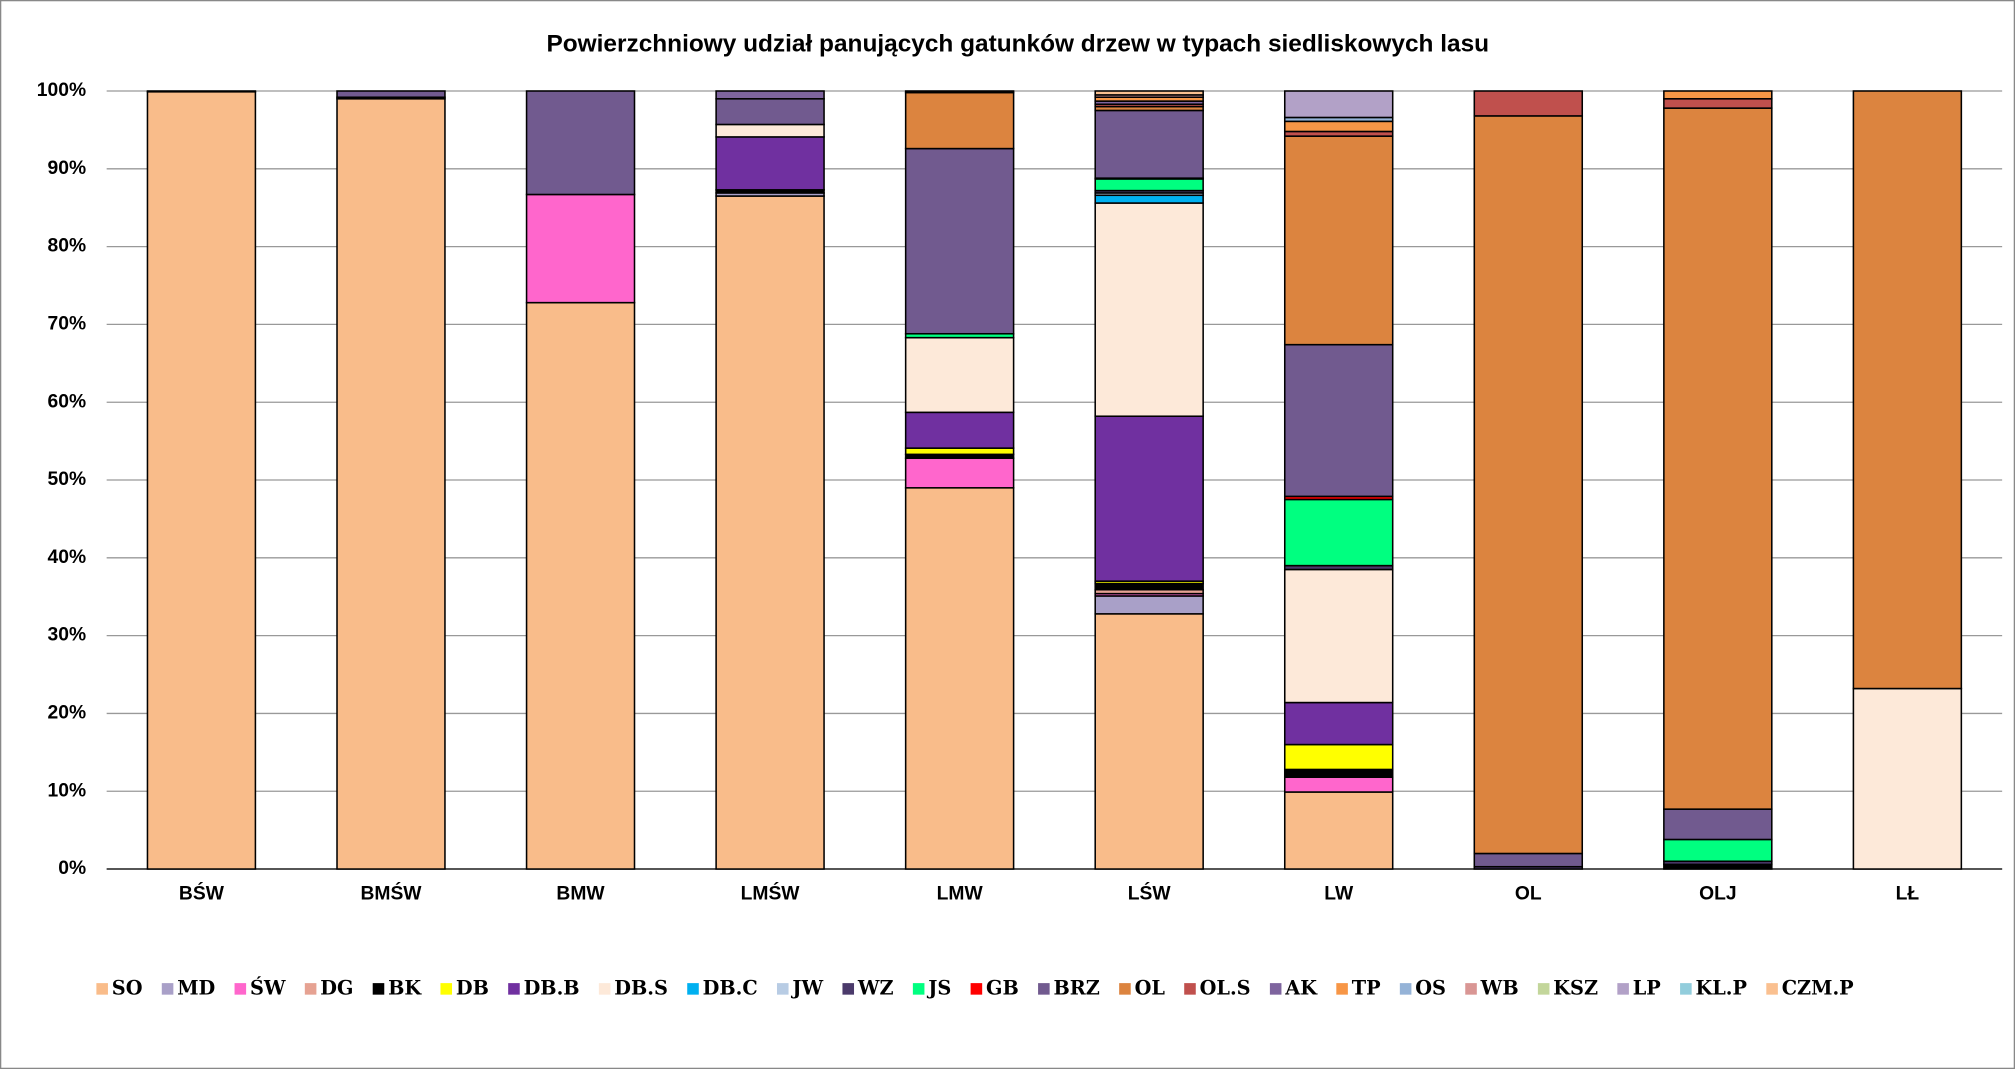  What do you see at coordinates (1908, 894) in the screenshot?
I see `x-tick-label: LŁ` at bounding box center [1908, 894].